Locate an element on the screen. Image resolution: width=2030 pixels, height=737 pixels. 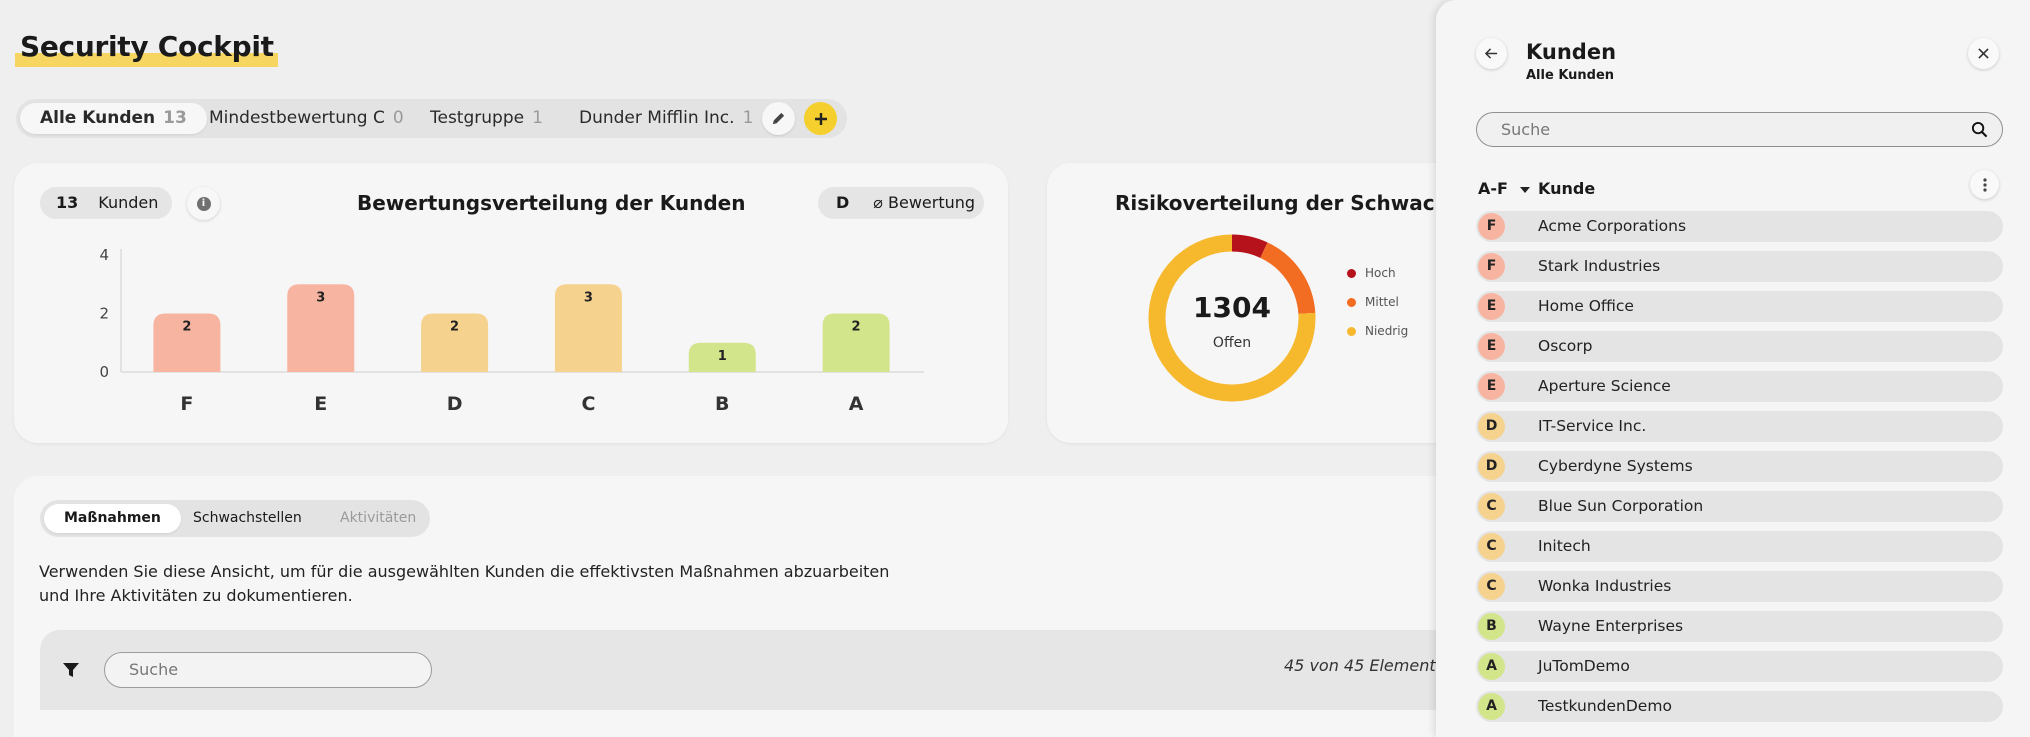
view-tabs: Maßnahmen Schwachstellen Aktivitäten is located at coordinates (235, 518).